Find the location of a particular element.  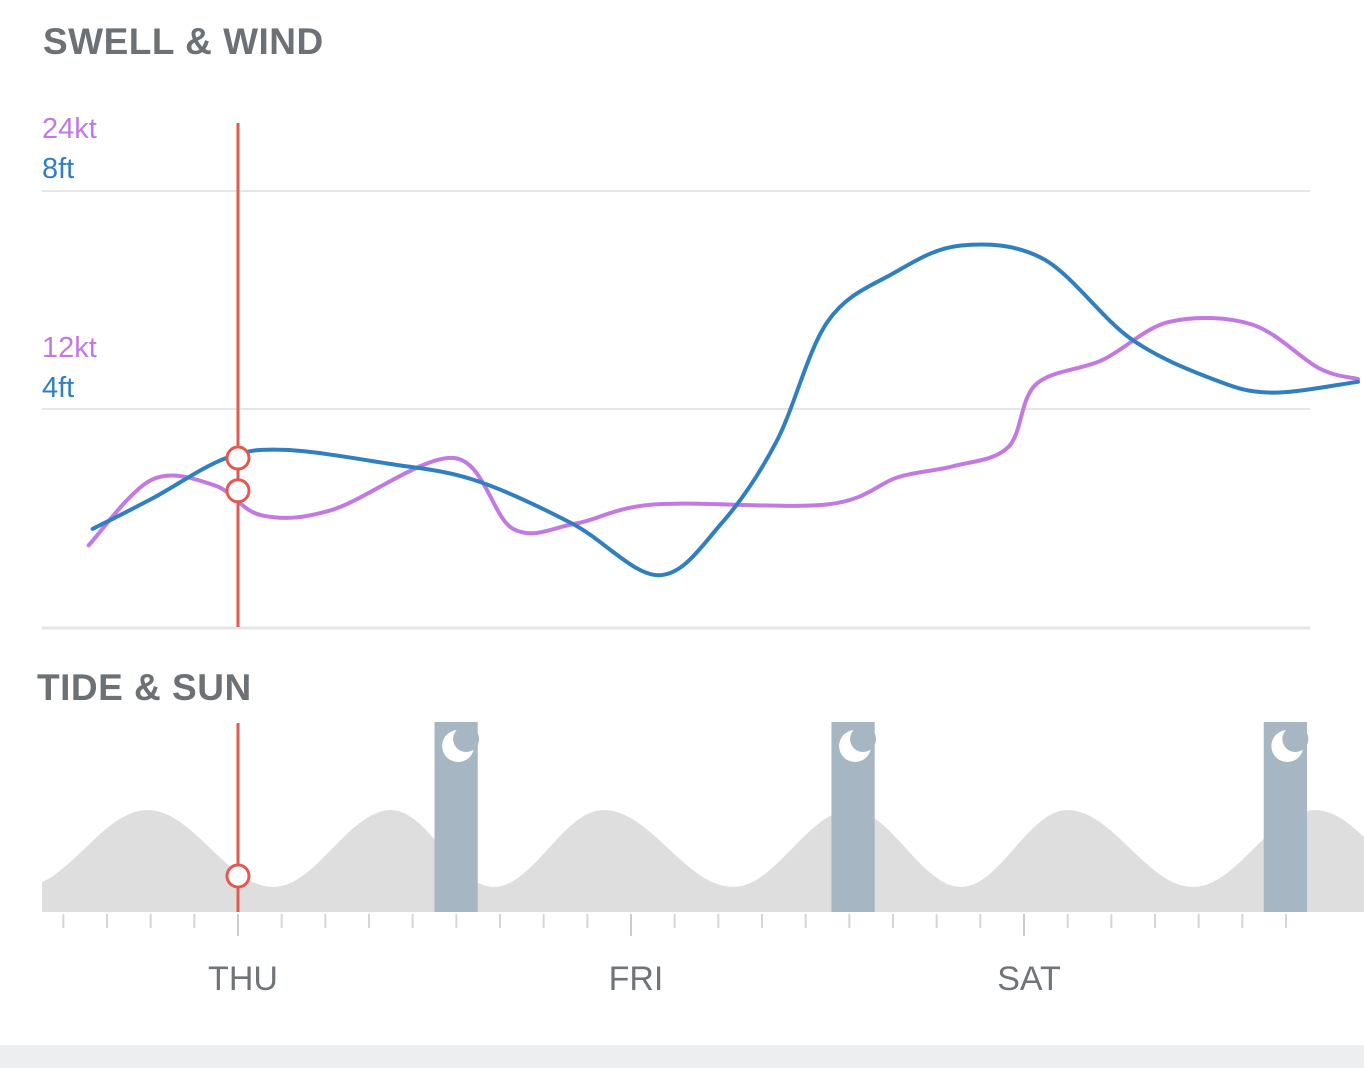

wind-cursor-marker is located at coordinates (238, 491).